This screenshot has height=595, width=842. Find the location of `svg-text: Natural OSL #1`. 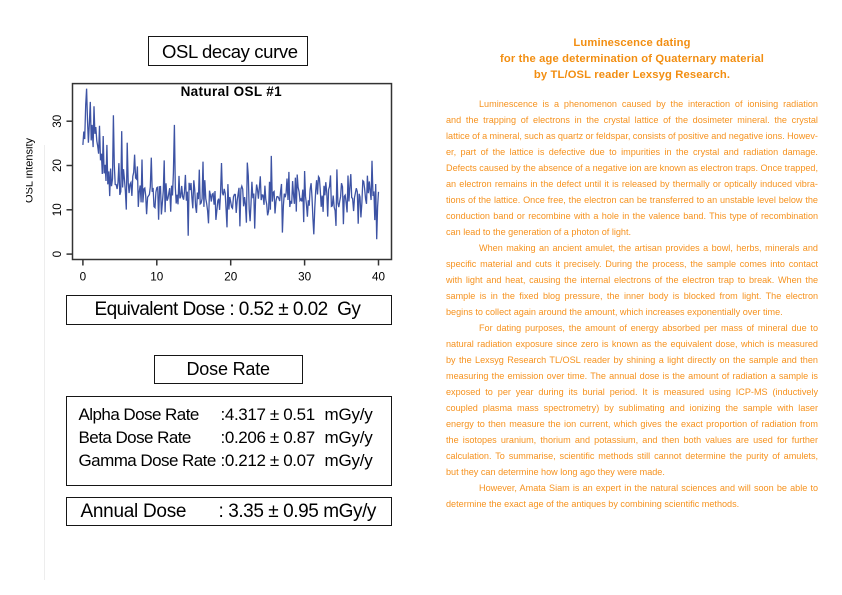

svg-text: Natural OSL #1 is located at coordinates (232, 91).